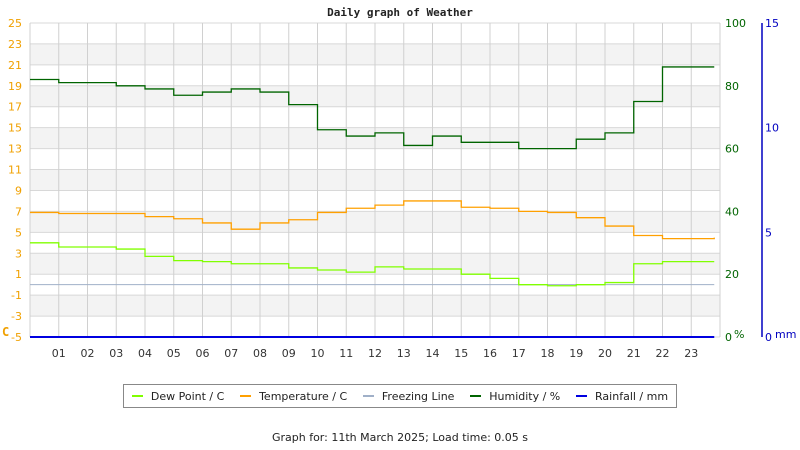 Image resolution: width=800 pixels, height=450 pixels. What do you see at coordinates (576, 353) in the screenshot?
I see `x-tick-hour: 19` at bounding box center [576, 353].